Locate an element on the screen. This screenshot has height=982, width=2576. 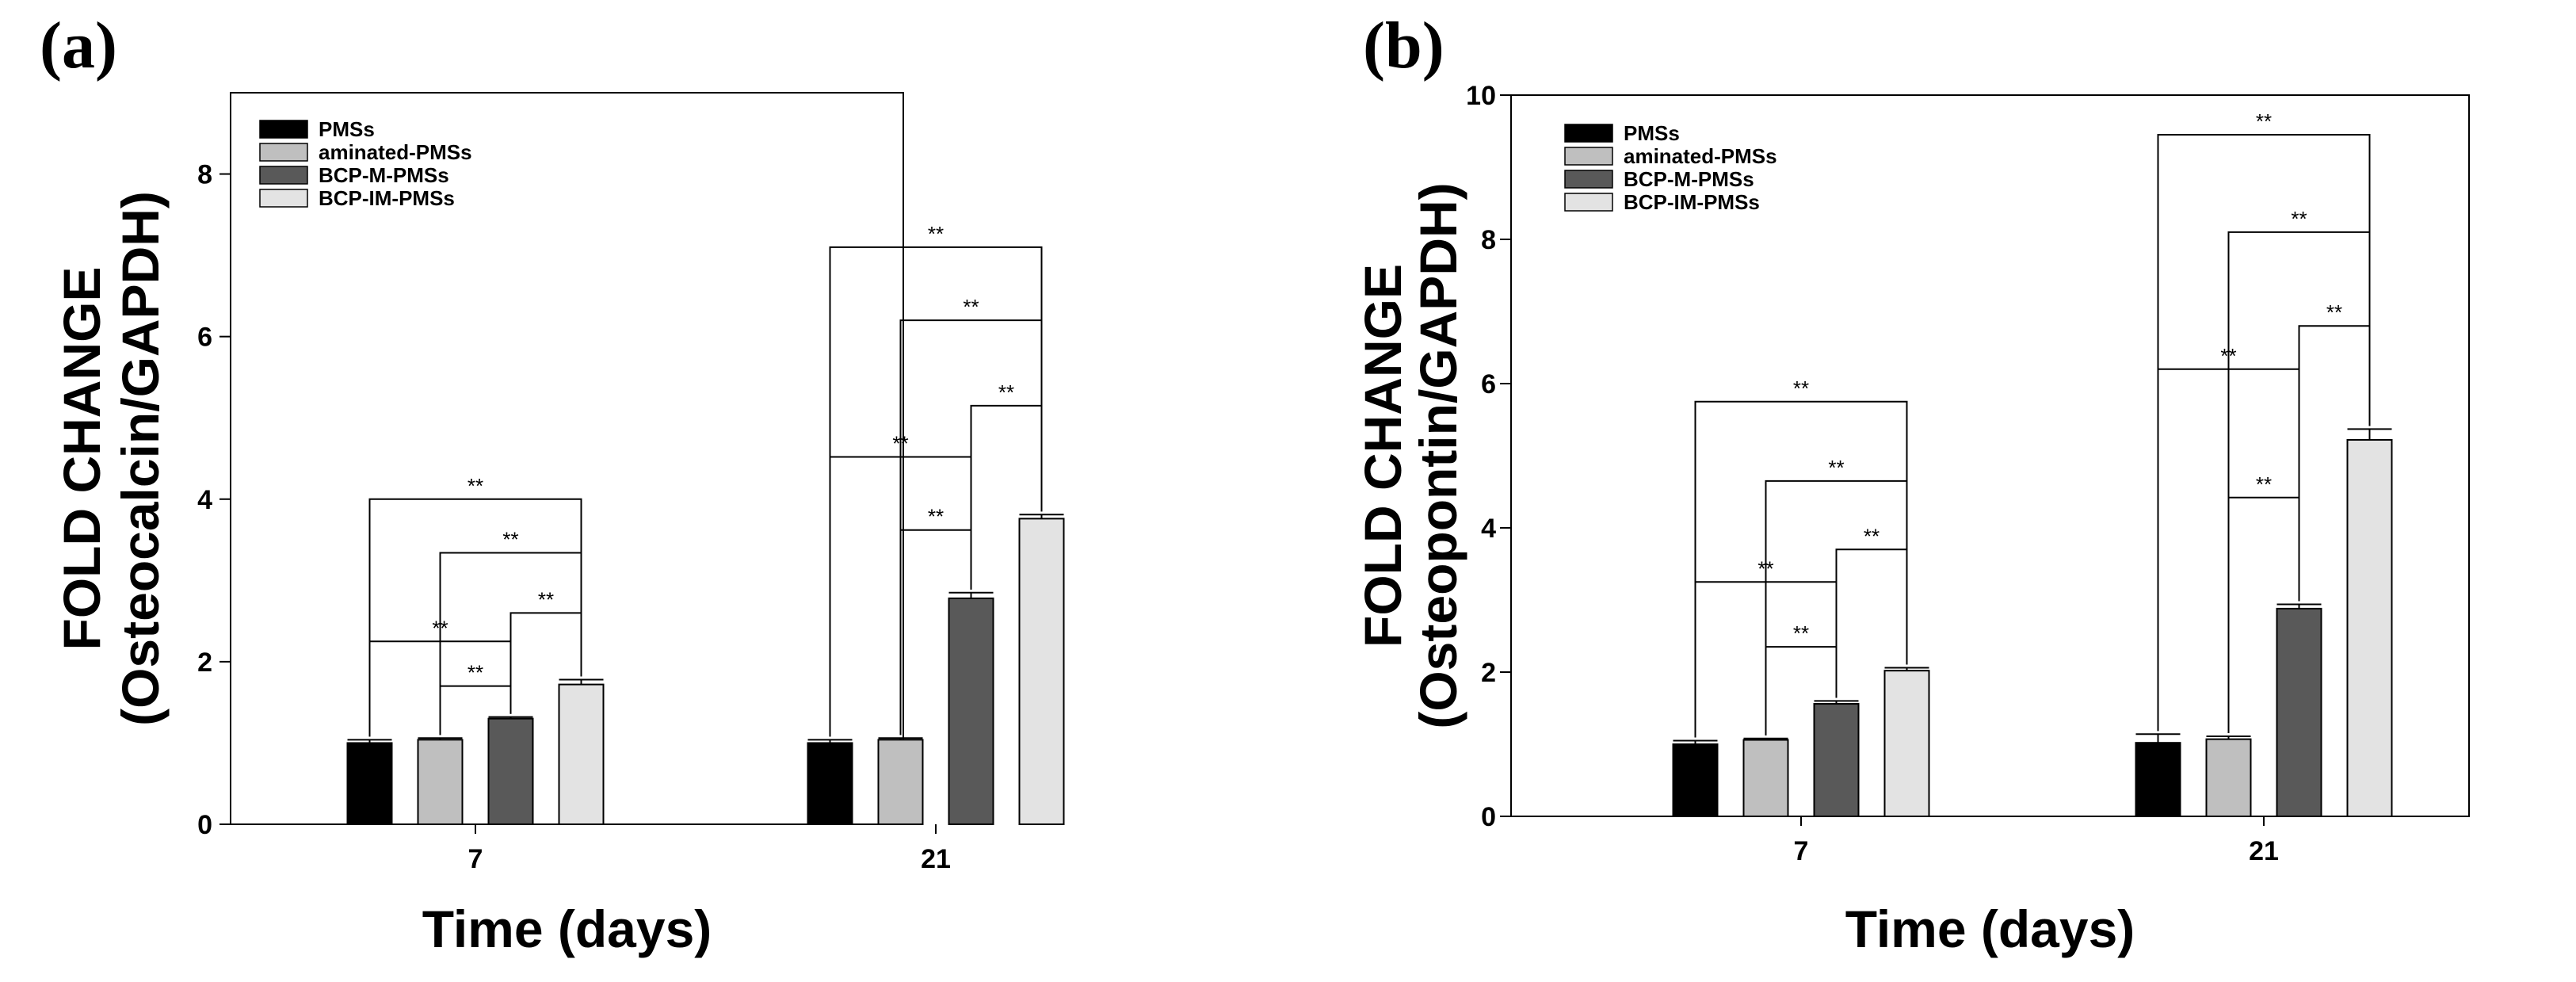
panel-label: (a) is located at coordinates (78, 45).